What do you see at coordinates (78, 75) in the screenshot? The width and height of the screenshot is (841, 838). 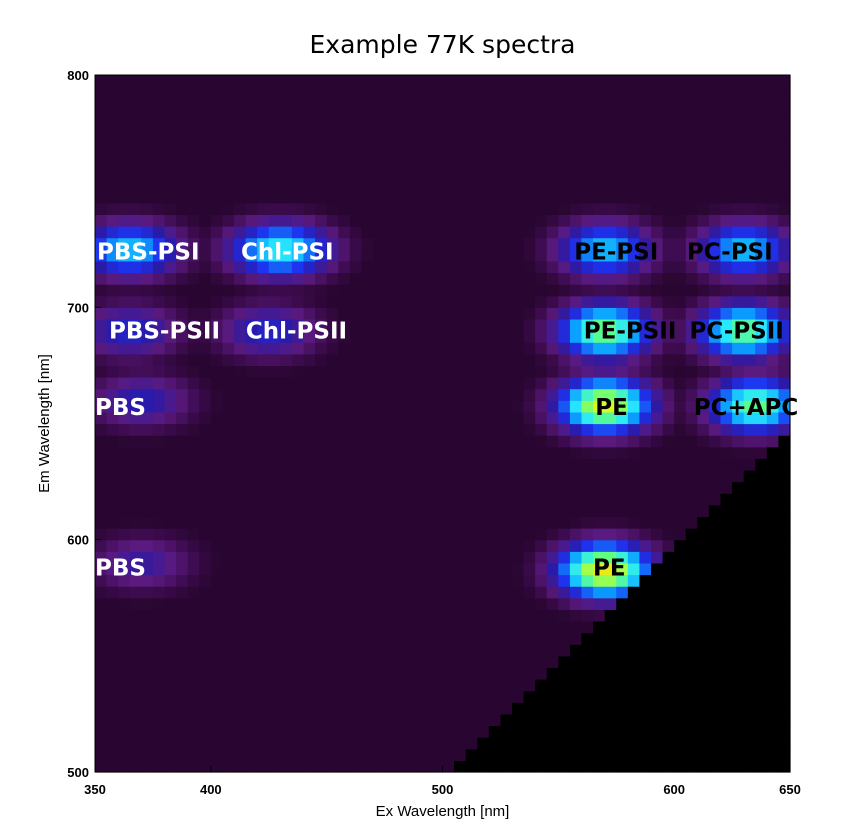 I see `y-tick-label: 800` at bounding box center [78, 75].